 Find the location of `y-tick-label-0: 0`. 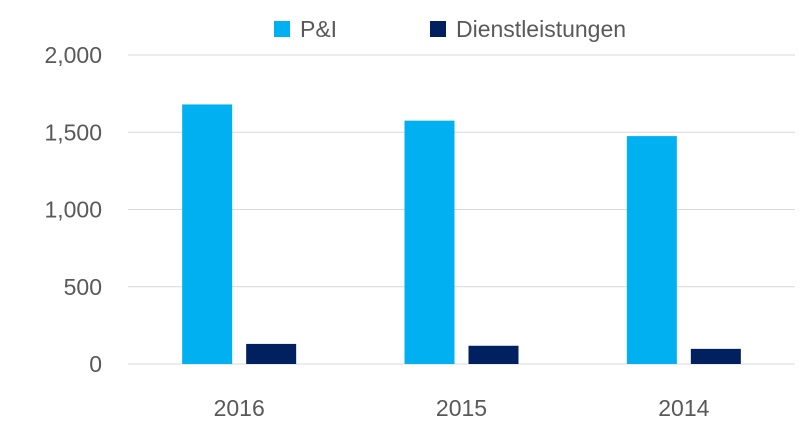

y-tick-label-0: 0 is located at coordinates (95, 364).